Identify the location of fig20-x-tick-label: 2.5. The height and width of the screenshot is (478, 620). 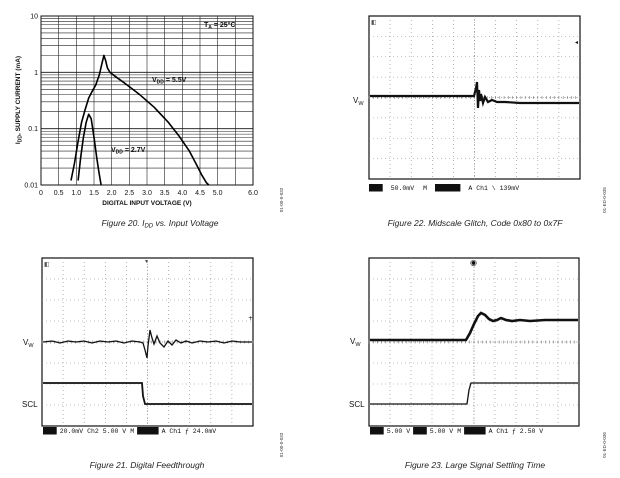
(129, 193).